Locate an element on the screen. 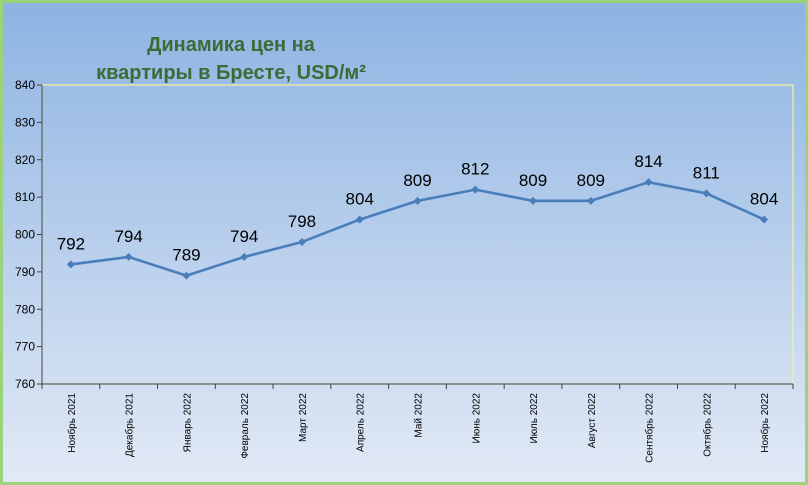  data-label: 814 is located at coordinates (648, 161).